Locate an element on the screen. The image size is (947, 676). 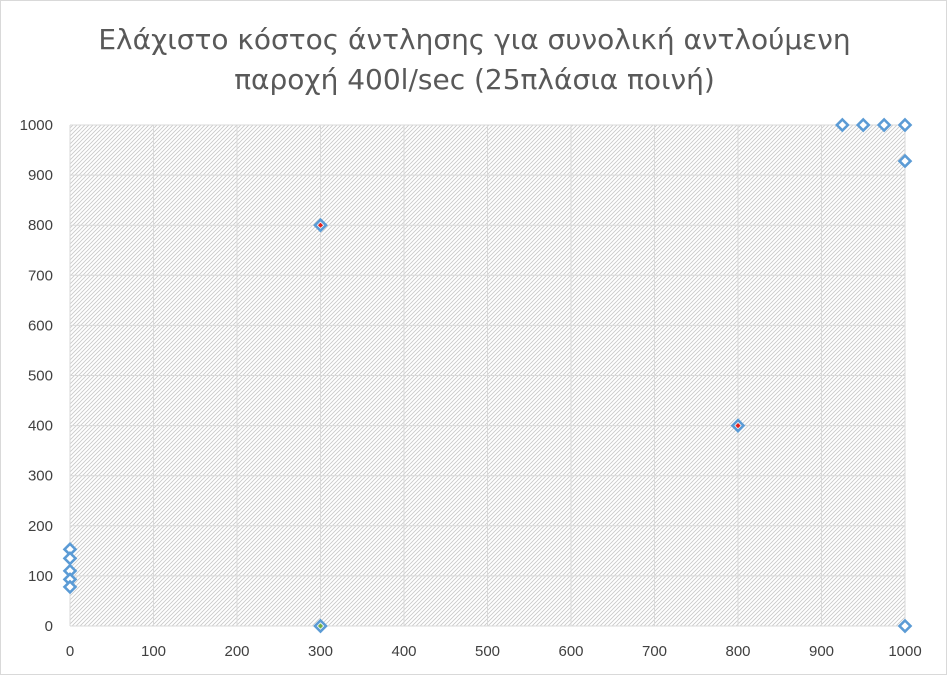
y-tick-label: 400 is located at coordinates (40, 426).